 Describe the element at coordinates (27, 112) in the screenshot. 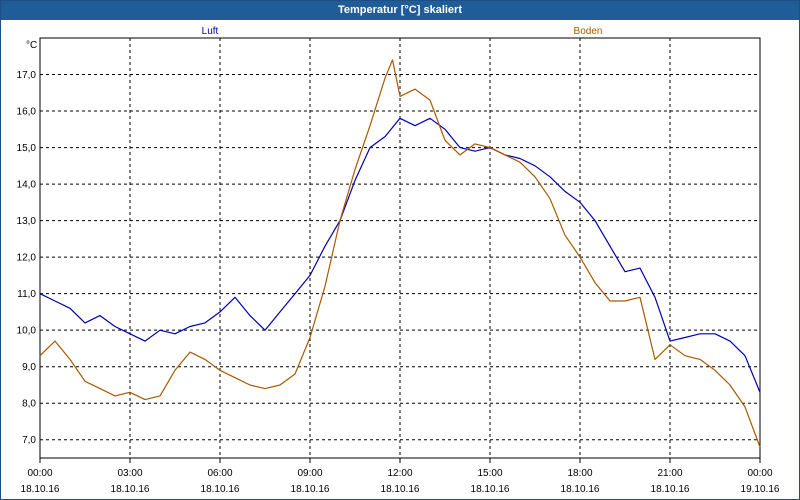

I see `y-tick-label: 16,0` at that location.